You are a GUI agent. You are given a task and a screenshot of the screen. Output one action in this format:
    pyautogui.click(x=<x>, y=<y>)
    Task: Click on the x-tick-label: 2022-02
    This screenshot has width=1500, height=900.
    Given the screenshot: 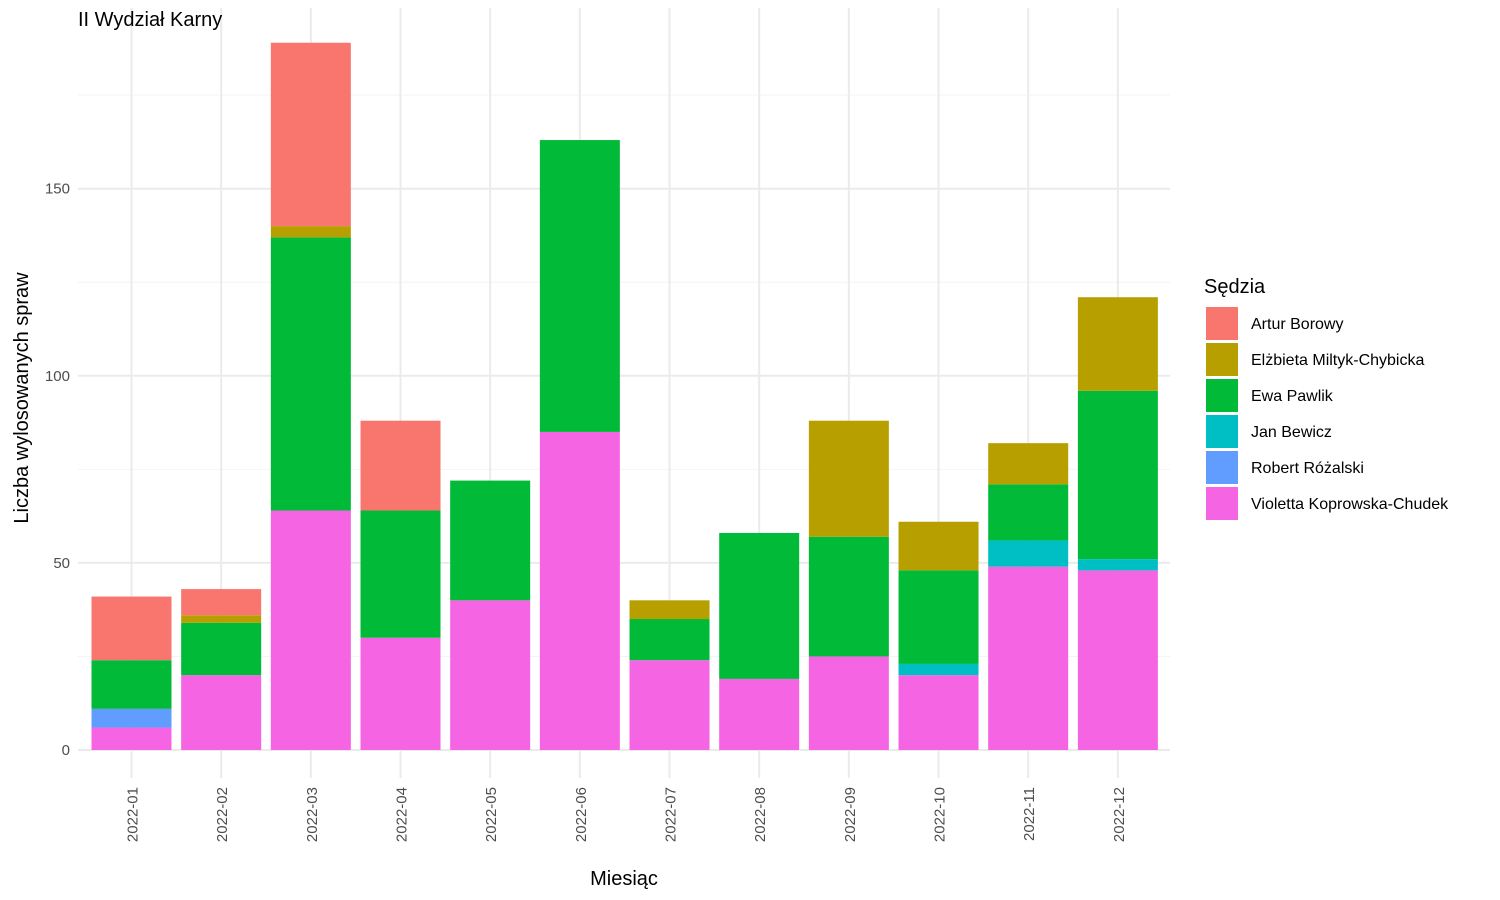 What is the action you would take?
    pyautogui.click(x=222, y=814)
    